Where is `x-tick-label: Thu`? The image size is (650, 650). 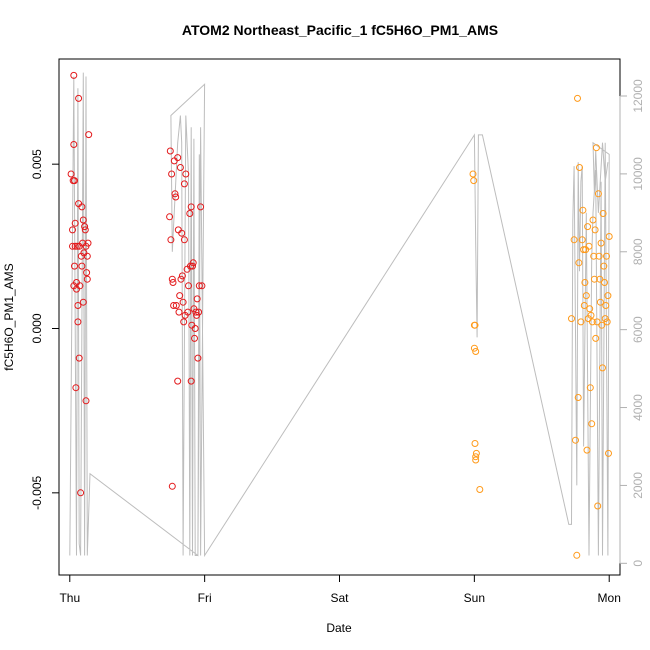
x-tick-label: Thu is located at coordinates (69, 598).